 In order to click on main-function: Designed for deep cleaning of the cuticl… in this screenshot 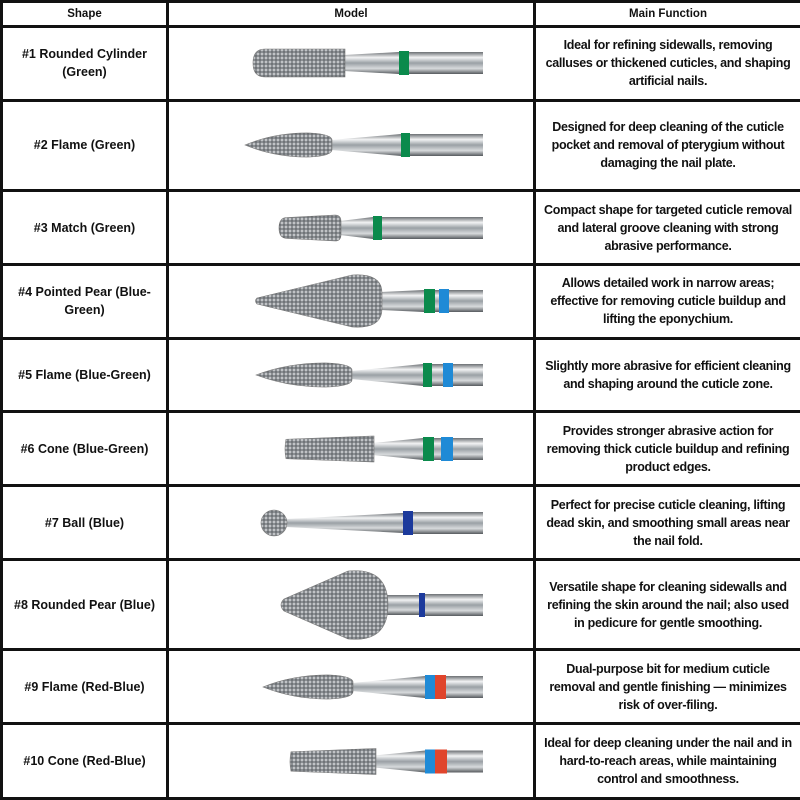, I will do `click(666, 145)`.